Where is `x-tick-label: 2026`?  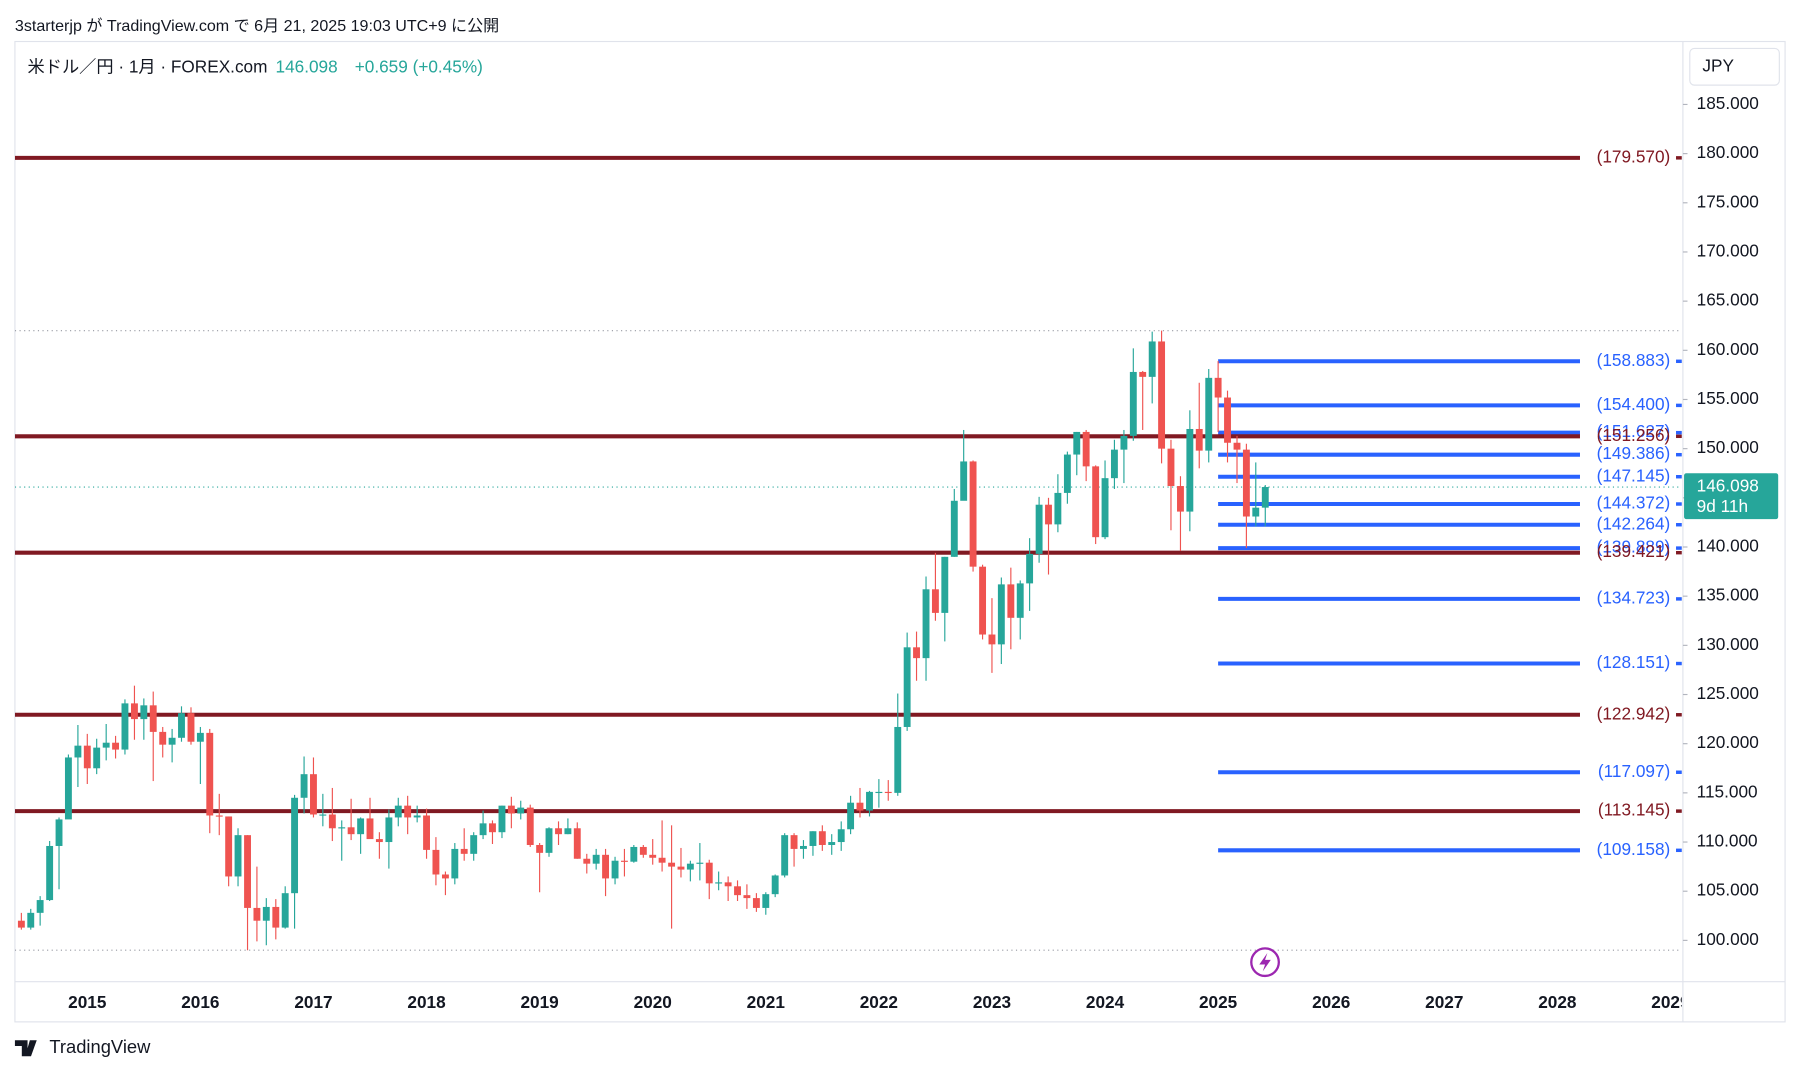 x-tick-label: 2026 is located at coordinates (1331, 1002).